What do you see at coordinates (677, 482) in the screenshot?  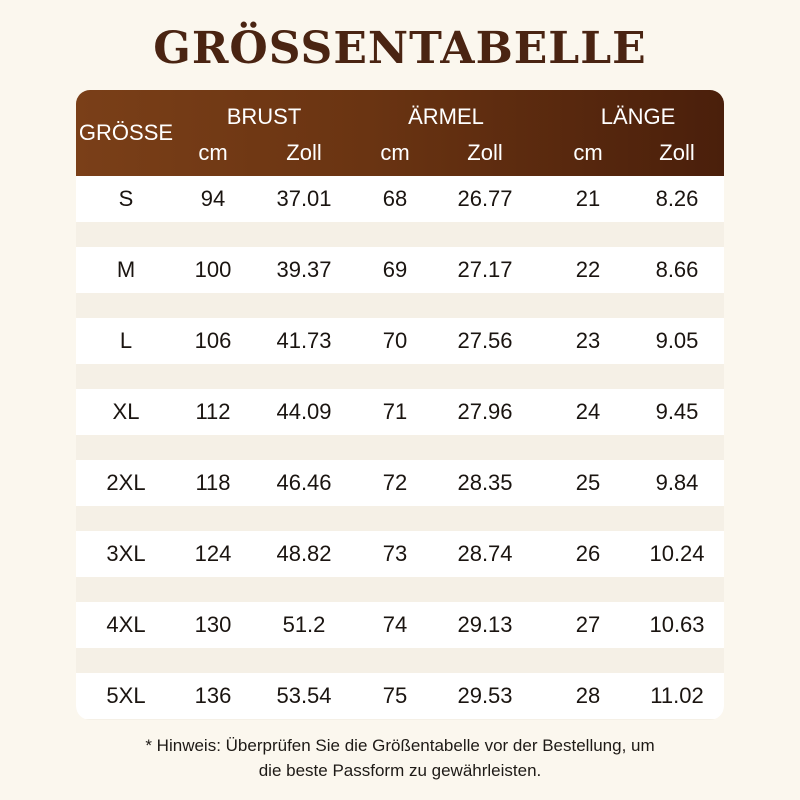 I see `laenge-zoll-cell: 9.84` at bounding box center [677, 482].